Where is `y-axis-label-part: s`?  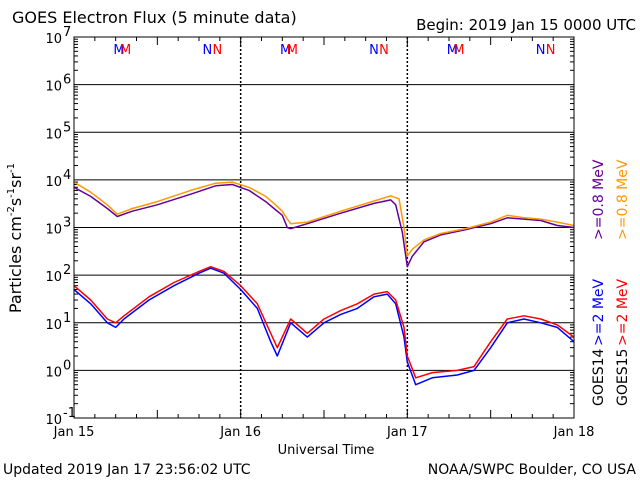
y-axis-label-part: s is located at coordinates (15, 202).